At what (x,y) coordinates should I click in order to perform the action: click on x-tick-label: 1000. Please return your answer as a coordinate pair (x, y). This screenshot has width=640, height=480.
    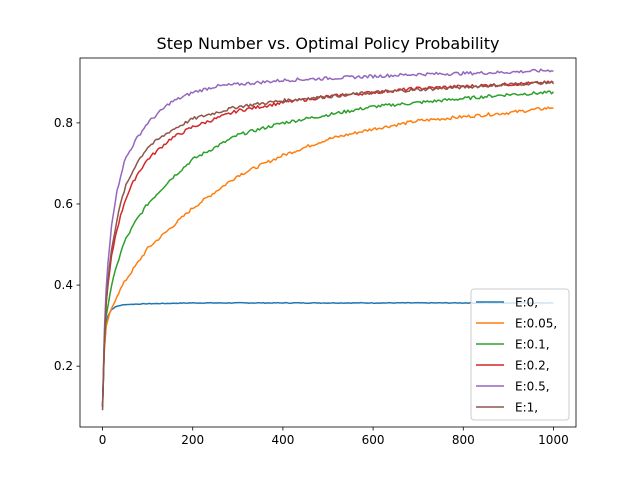
    Looking at the image, I should click on (553, 440).